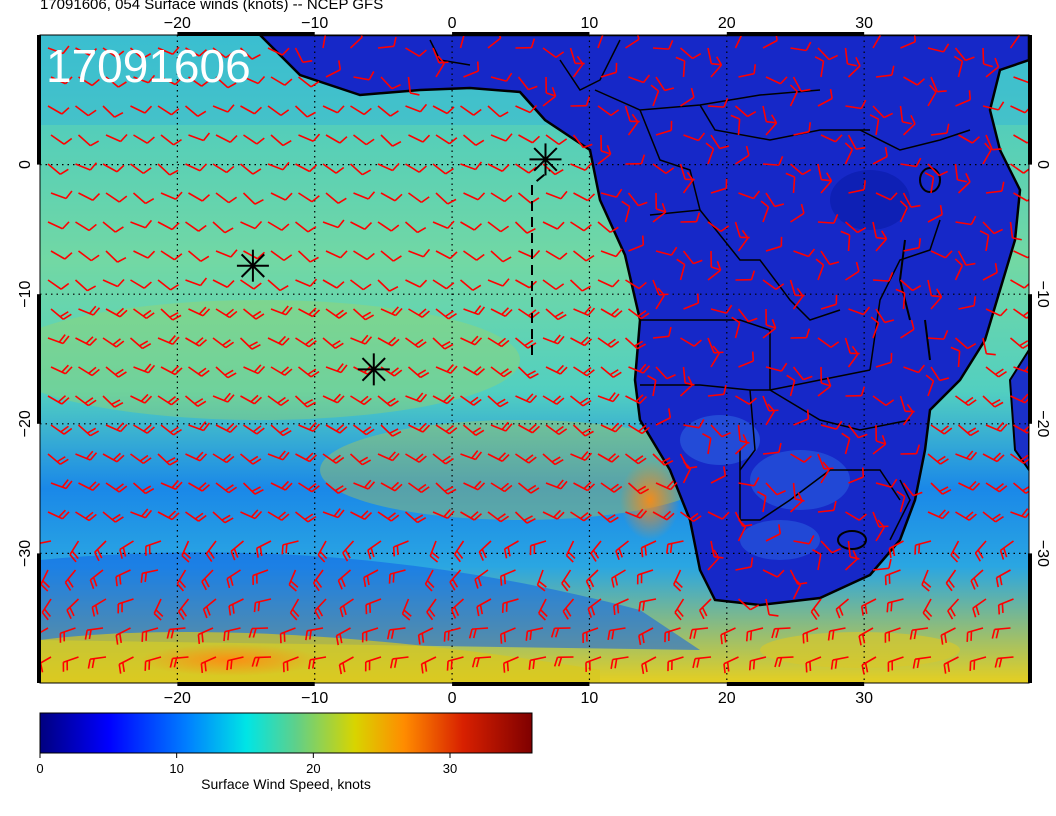 Image resolution: width=1056 pixels, height=816 pixels. I want to click on x-tick-label-bottom: 0, so click(452, 698).